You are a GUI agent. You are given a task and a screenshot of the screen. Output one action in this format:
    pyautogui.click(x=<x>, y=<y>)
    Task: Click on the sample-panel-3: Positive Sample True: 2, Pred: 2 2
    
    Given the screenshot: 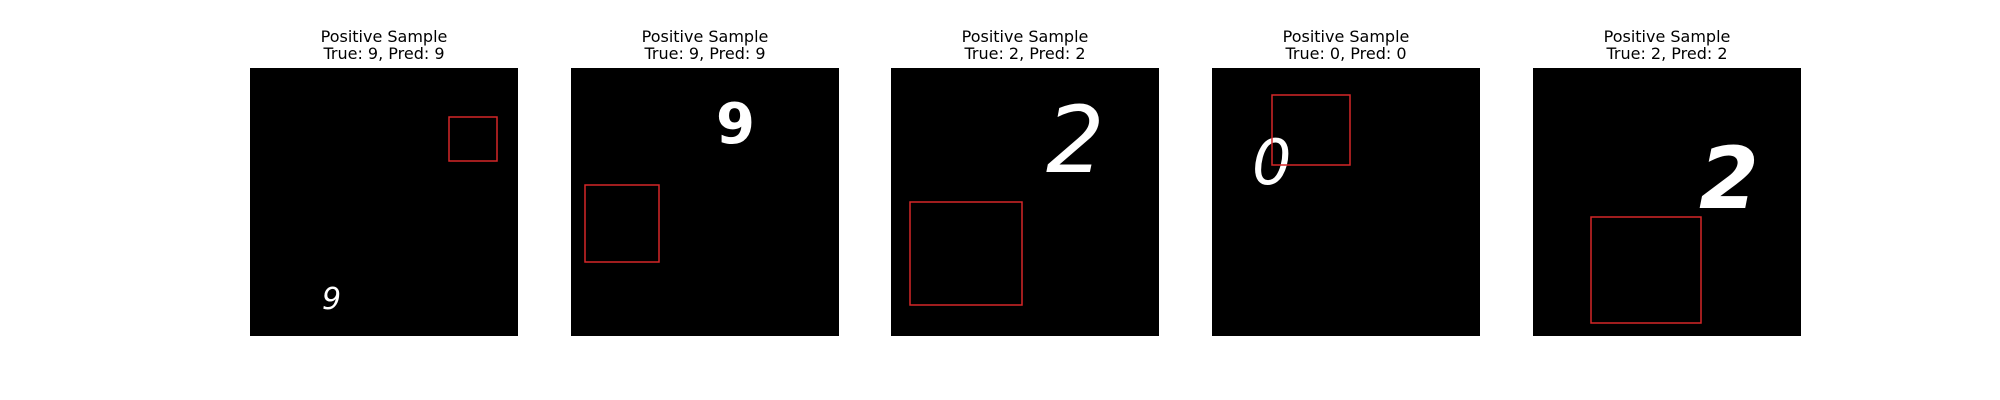 What is the action you would take?
    pyautogui.click(x=1025, y=170)
    